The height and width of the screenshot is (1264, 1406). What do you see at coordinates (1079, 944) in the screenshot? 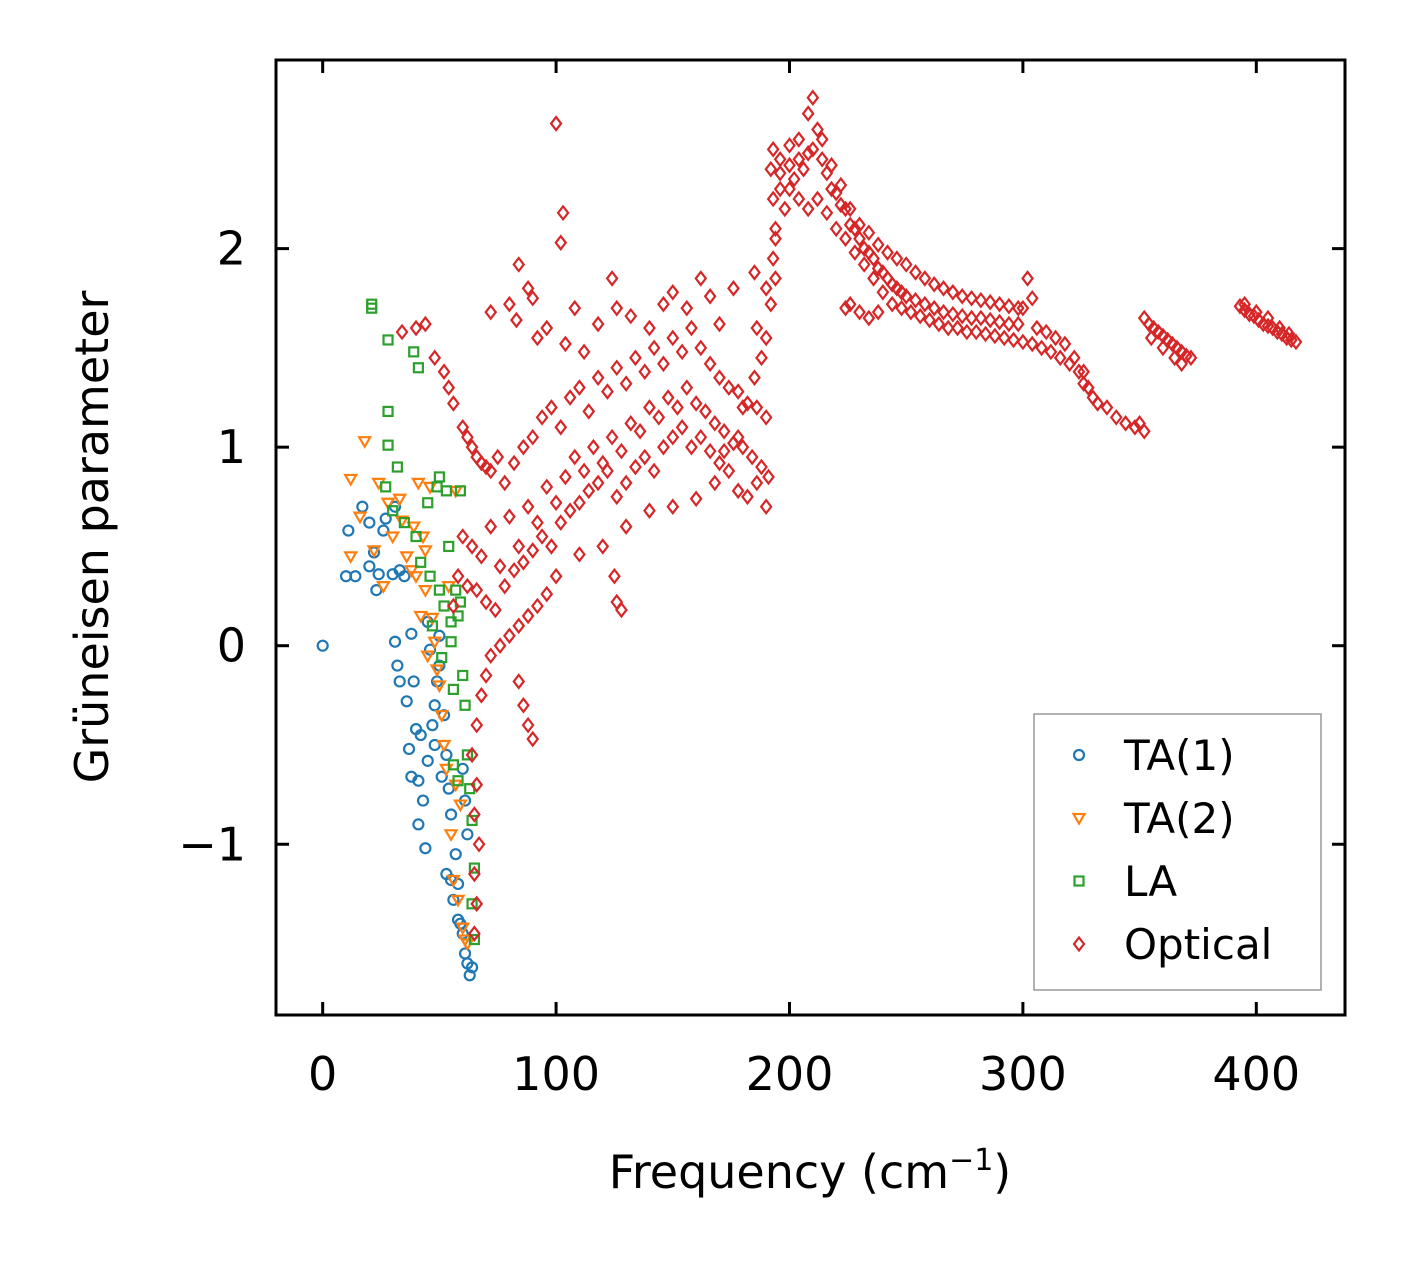
I see `legend-marker-optical` at bounding box center [1079, 944].